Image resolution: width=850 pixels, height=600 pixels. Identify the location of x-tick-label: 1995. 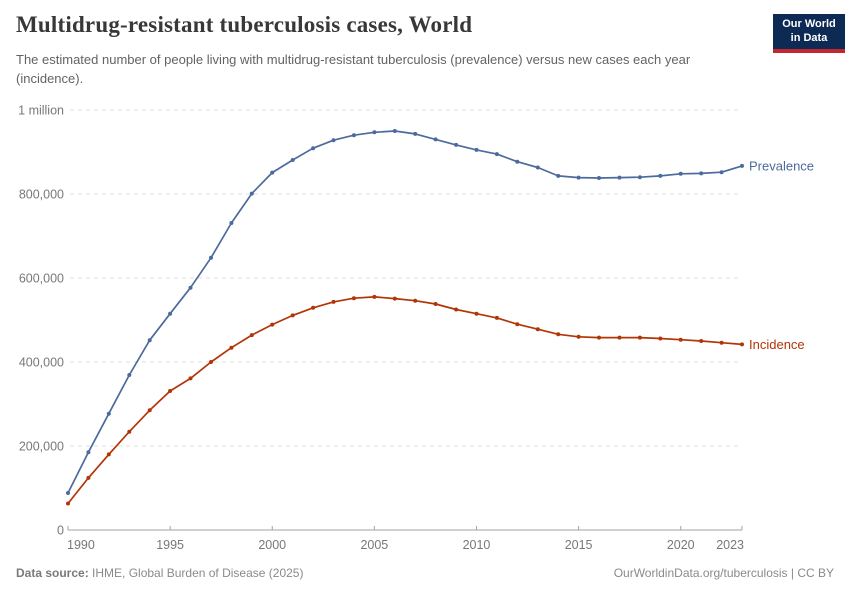
(170, 545).